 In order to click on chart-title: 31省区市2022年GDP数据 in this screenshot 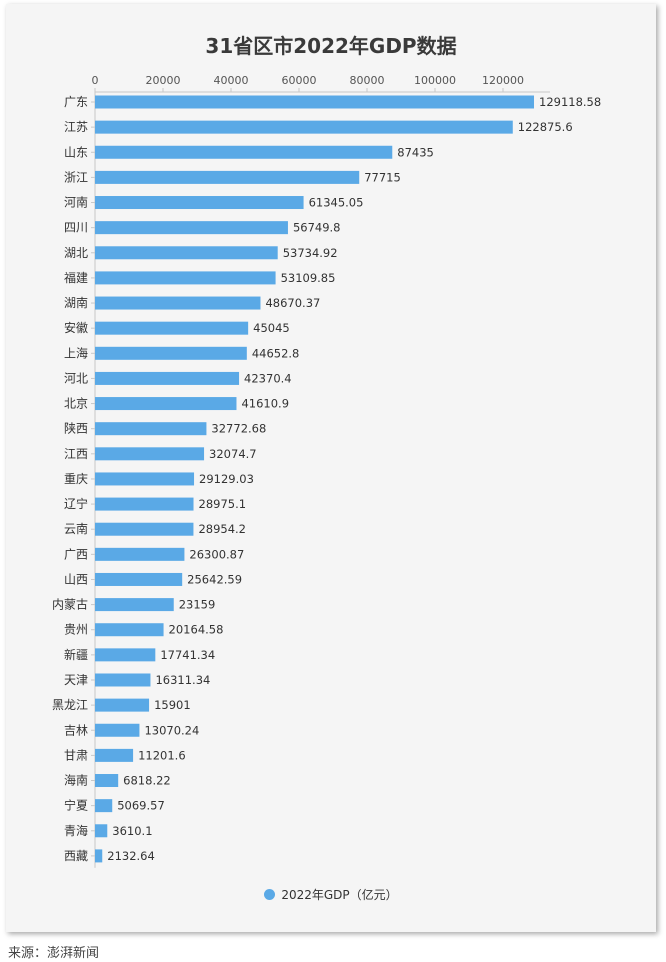, I will do `click(331, 46)`.